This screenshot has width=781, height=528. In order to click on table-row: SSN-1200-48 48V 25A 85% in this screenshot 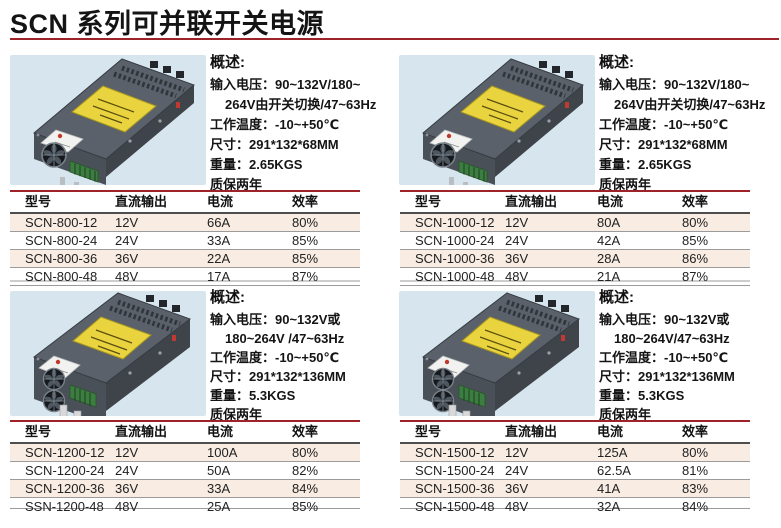, I will do `click(185, 506)`.